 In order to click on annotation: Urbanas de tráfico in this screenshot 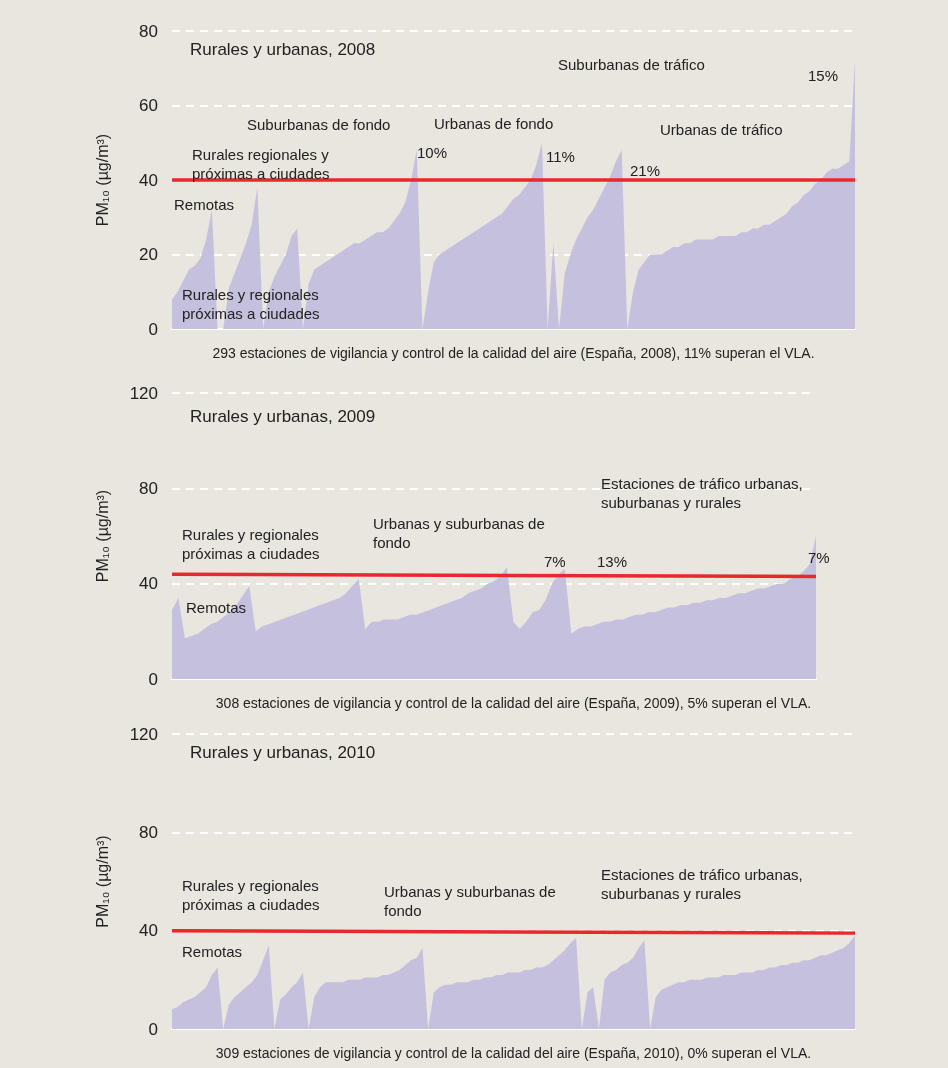, I will do `click(721, 129)`.